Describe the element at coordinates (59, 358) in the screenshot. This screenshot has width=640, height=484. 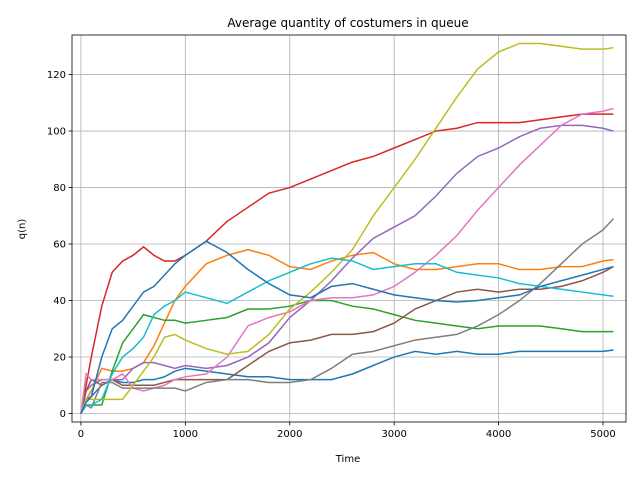
I see `y-tick-label: 20` at that location.